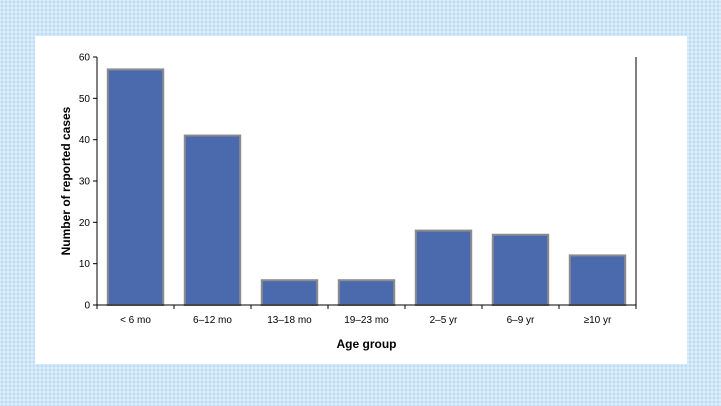 The width and height of the screenshot is (721, 406). I want to click on x-tick-label: 13–18 mo, so click(289, 320).